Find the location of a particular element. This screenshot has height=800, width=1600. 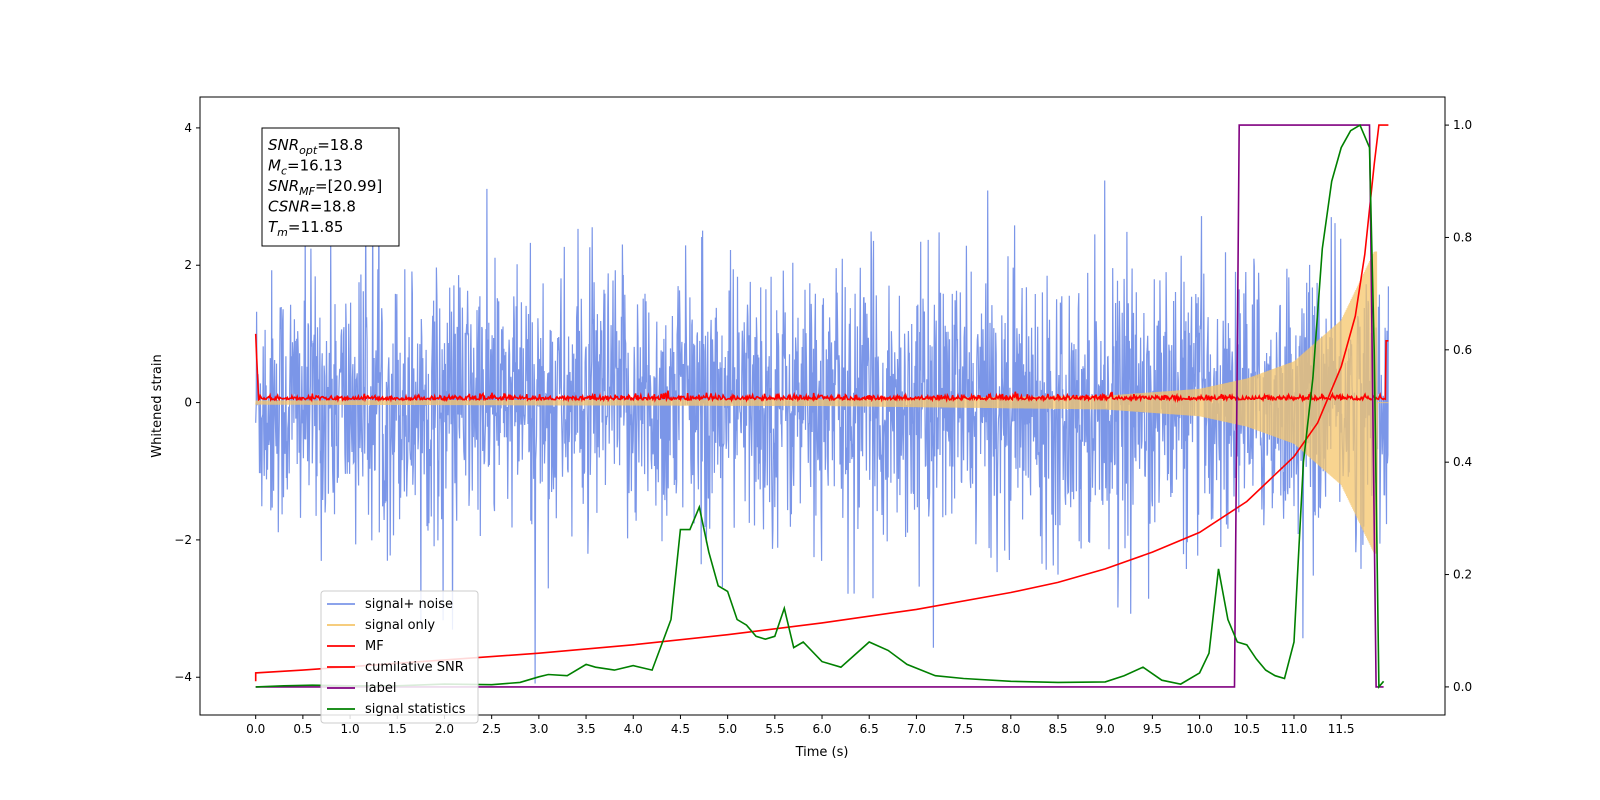

annotation-value: =11.85 is located at coordinates (316, 227).